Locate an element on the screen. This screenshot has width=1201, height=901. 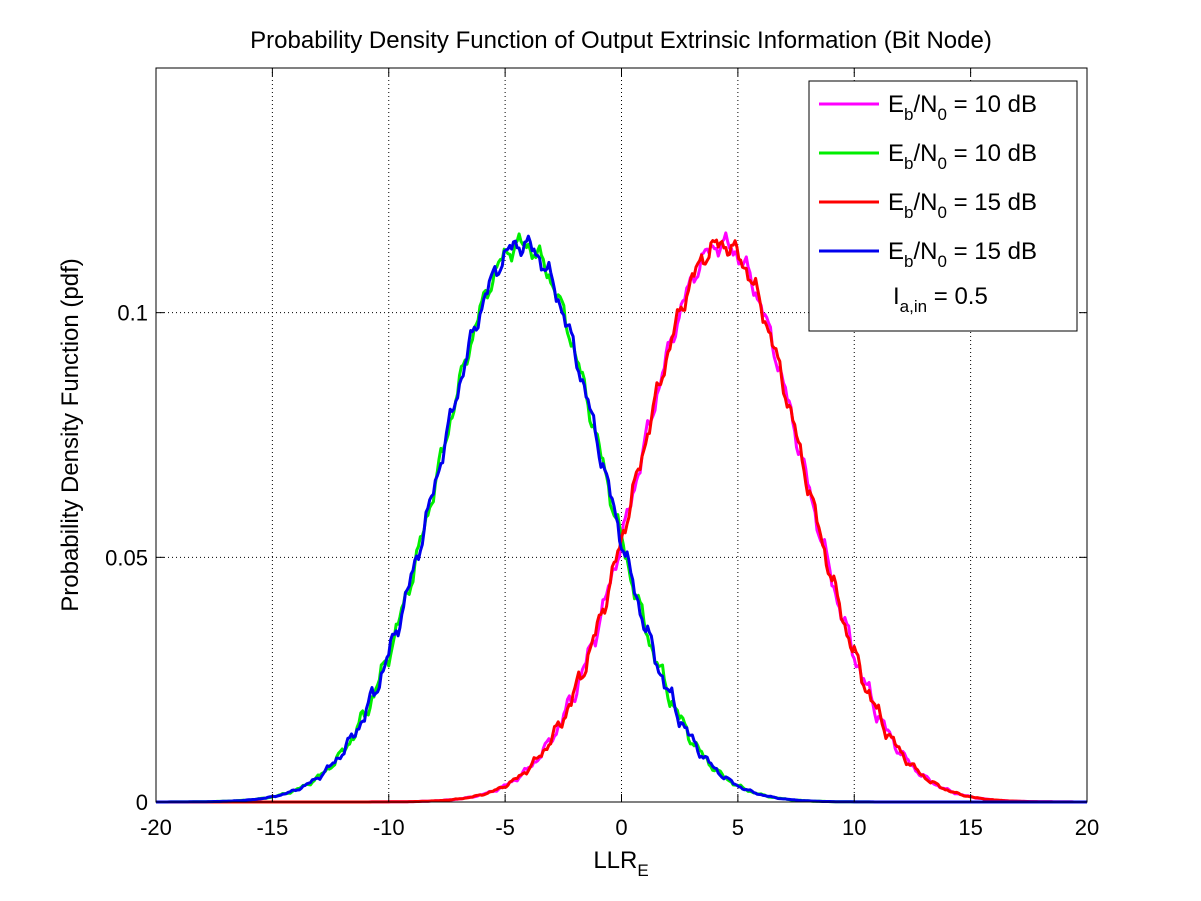
y-axis-title: Probability Density Function (pdf) is located at coordinates (70, 434).